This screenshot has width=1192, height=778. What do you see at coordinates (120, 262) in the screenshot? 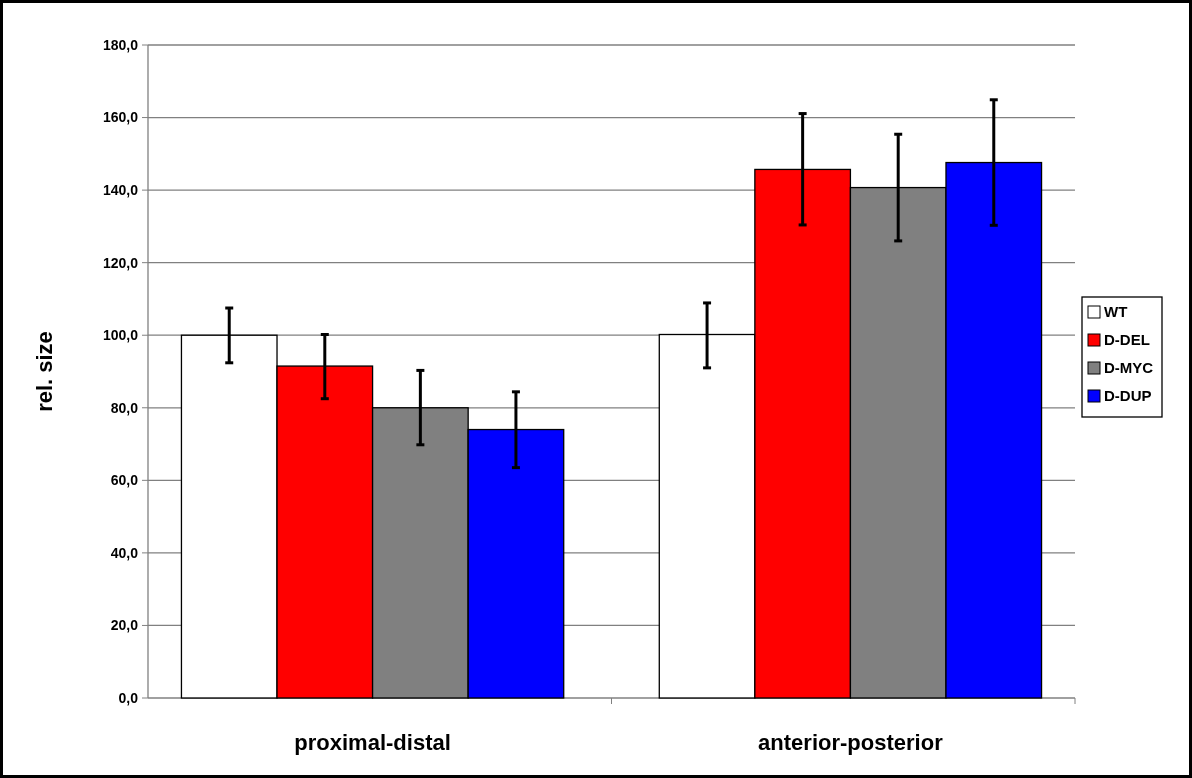
I see `y-tick-label: 120,0` at bounding box center [120, 262].